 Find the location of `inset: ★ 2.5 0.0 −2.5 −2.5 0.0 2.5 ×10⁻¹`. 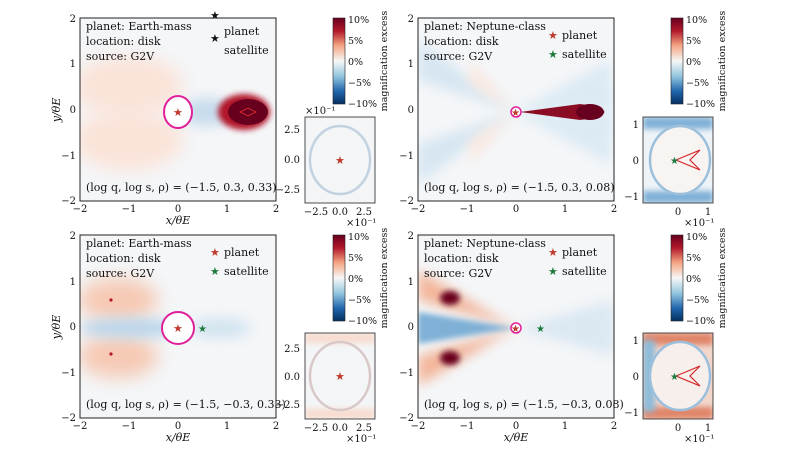

inset: ★ 2.5 0.0 −2.5 −2.5 0.0 2.5 ×10⁻¹ is located at coordinates (326, 388).